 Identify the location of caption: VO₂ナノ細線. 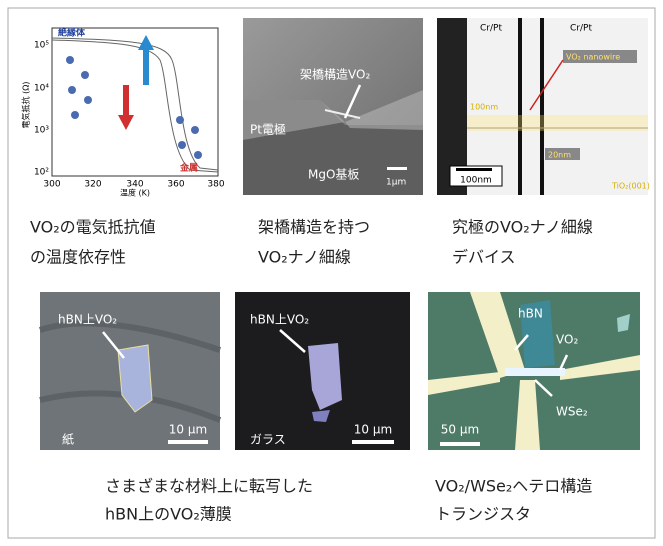
(304, 257).